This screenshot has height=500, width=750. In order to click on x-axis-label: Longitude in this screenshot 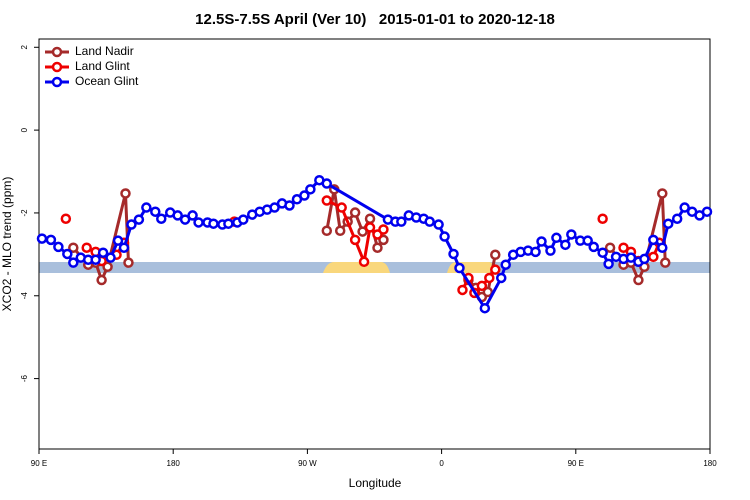, I will do `click(375, 483)`.